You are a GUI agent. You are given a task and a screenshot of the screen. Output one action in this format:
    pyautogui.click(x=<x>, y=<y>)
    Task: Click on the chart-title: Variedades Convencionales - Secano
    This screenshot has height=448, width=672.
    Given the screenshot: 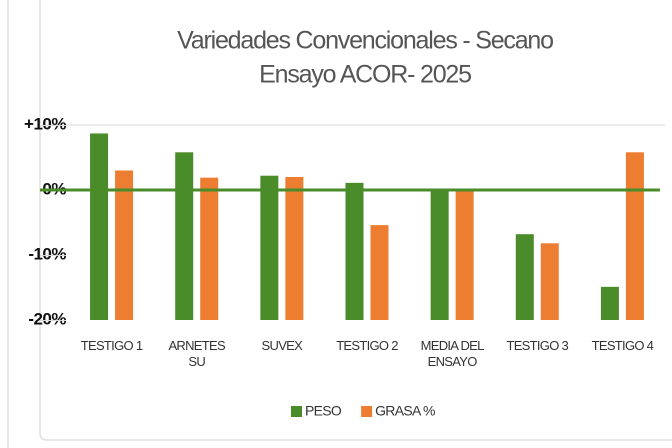 What is the action you would take?
    pyautogui.click(x=365, y=41)
    